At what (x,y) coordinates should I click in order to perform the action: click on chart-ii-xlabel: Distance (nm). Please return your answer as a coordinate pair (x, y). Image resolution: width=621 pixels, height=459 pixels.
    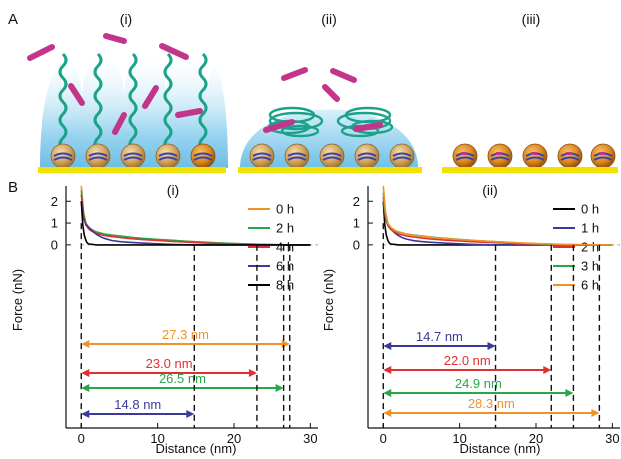
    Looking at the image, I should click on (500, 448).